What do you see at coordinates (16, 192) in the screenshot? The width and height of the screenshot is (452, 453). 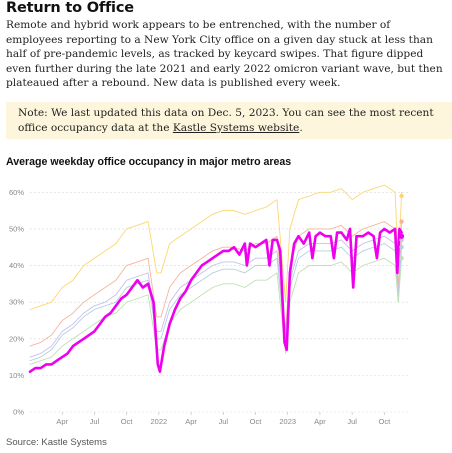 I see `y-tick-label: 60%` at bounding box center [16, 192].